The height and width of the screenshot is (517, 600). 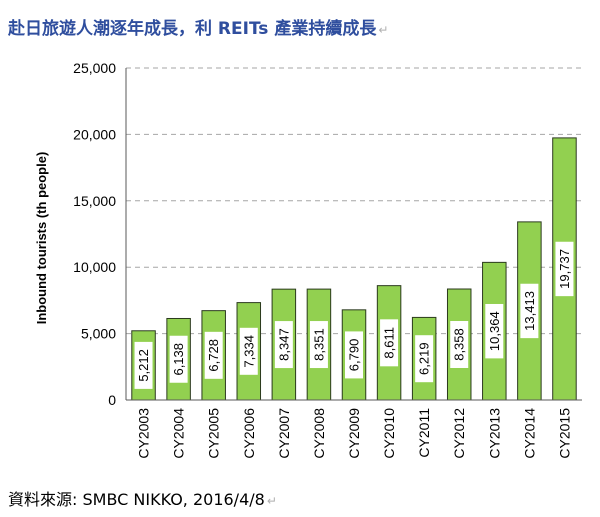 What do you see at coordinates (389, 433) in the screenshot?
I see `x-tick-label: CY2010` at bounding box center [389, 433].